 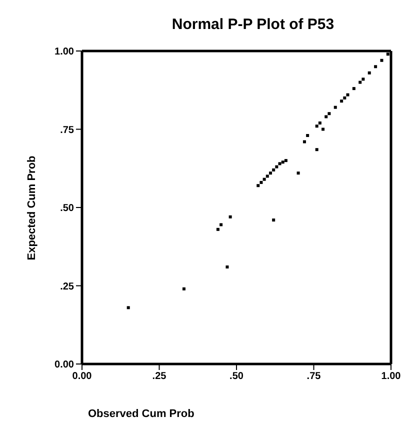 I want to click on x-axis-title: Observed Cum Prob, so click(x=141, y=414).